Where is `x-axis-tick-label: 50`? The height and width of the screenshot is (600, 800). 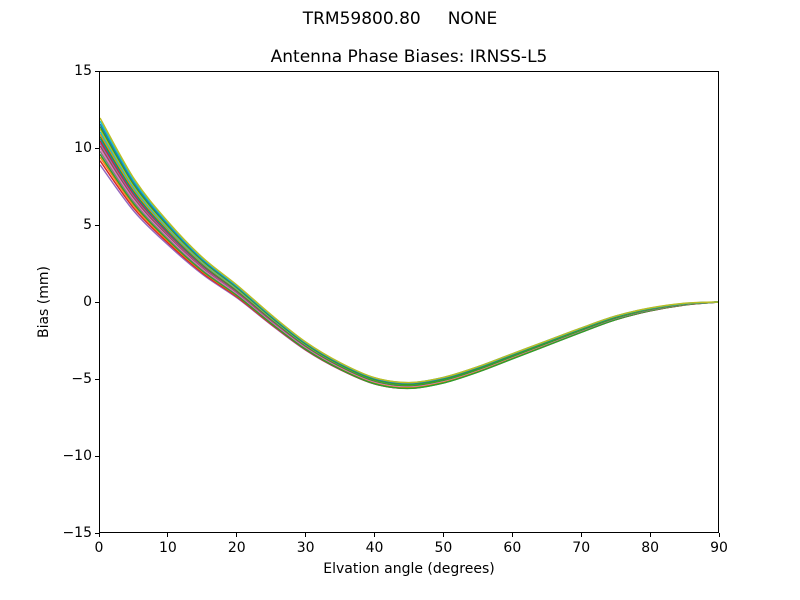 x-axis-tick-label: 50 is located at coordinates (443, 548).